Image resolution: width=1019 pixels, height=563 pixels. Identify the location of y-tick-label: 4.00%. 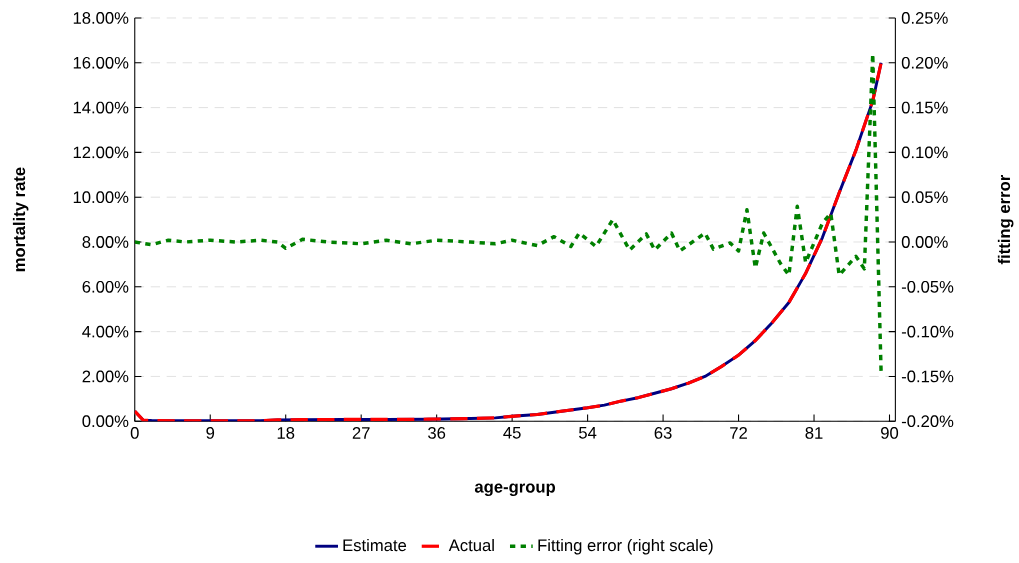
(105, 331).